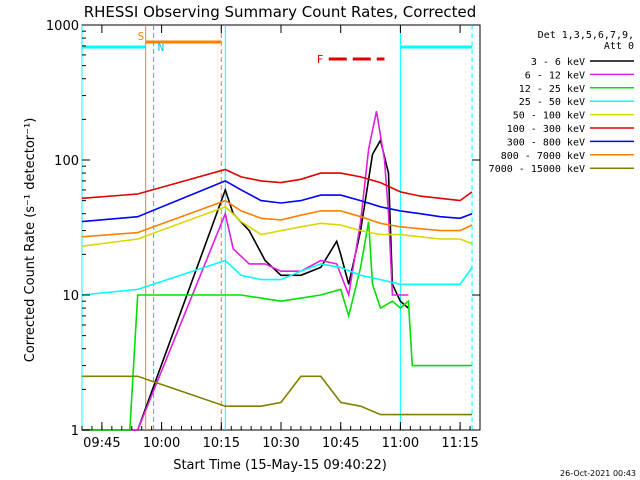 This screenshot has width=640, height=480. What do you see at coordinates (277, 48) in the screenshot?
I see `annotations: SN F` at bounding box center [277, 48].